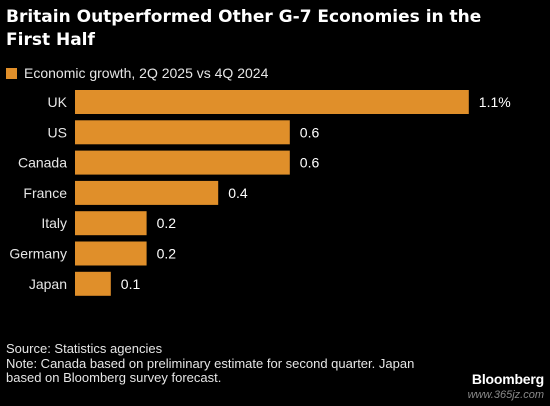  Describe the element at coordinates (238, 193) in the screenshot. I see `value-label-france: 0.4` at that location.